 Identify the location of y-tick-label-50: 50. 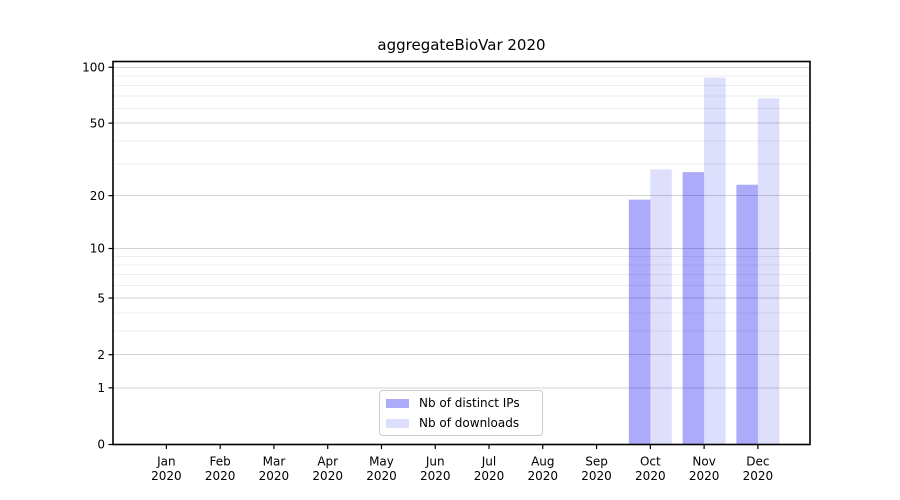
(97, 123).